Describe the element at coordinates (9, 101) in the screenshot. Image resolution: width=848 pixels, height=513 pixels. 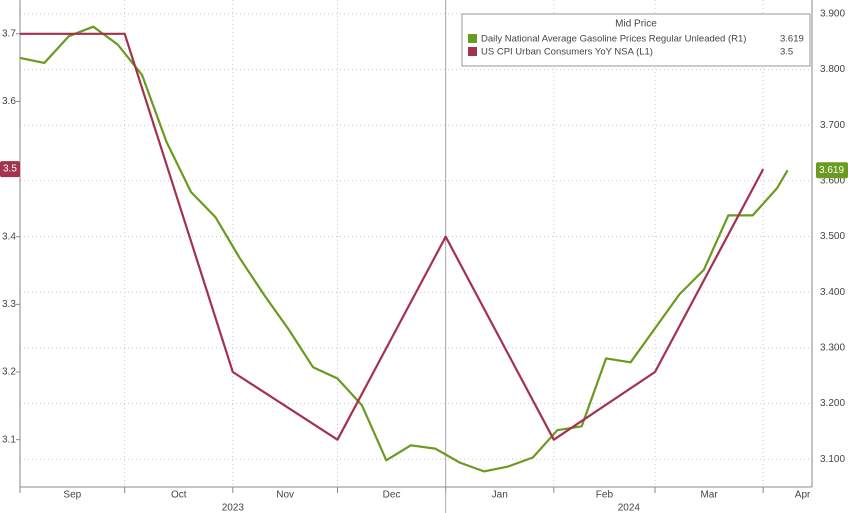
I see `y-tick-label: 3.6` at that location.